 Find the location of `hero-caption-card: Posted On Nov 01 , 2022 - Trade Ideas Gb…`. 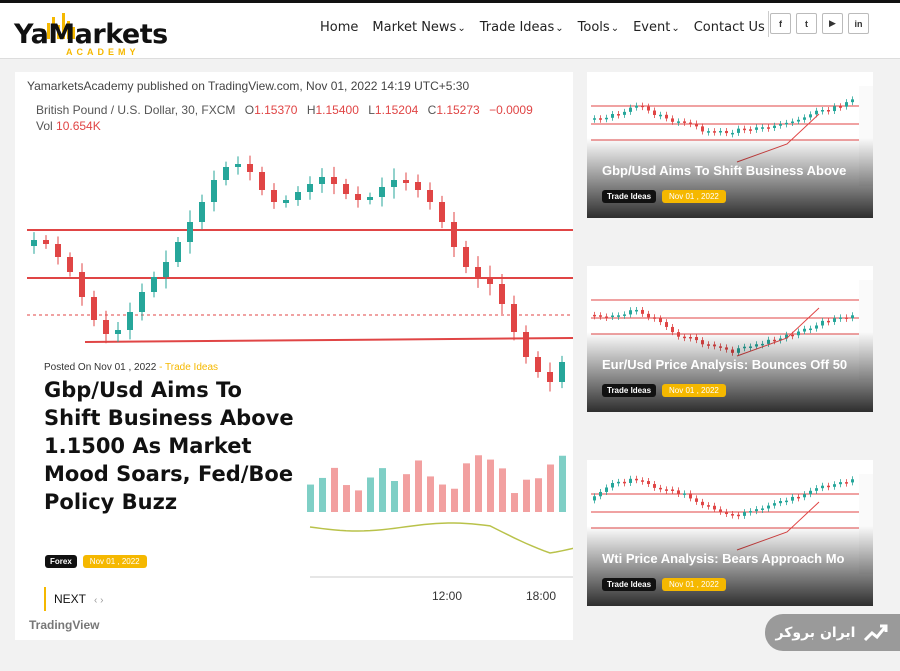

hero-caption-card: Posted On Nov 01 , 2022 - Trade Ideas Gb… is located at coordinates (168, 482).